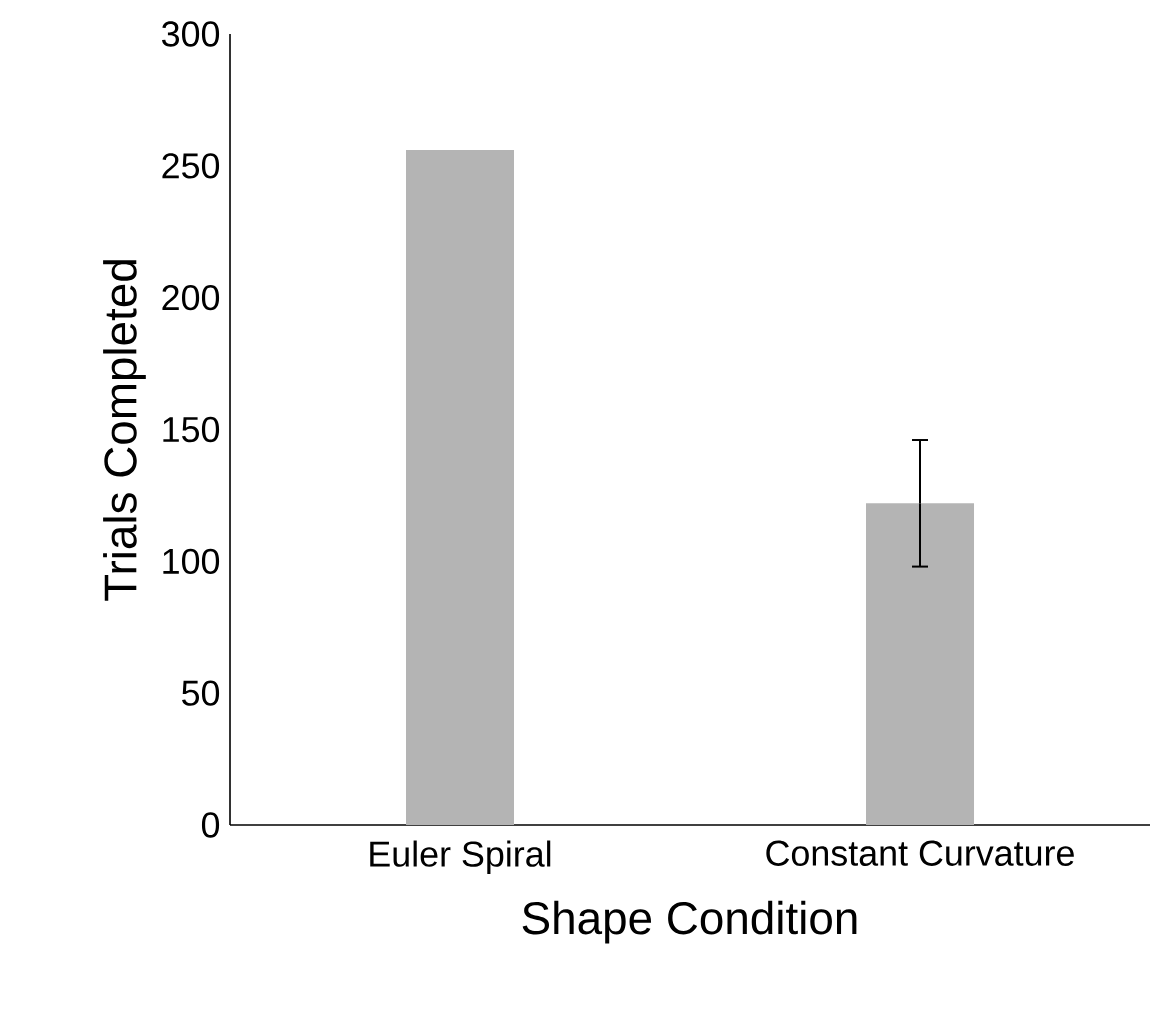 The height and width of the screenshot is (1015, 1158). What do you see at coordinates (689, 922) in the screenshot?
I see `x-axis-title: Shape Condition` at bounding box center [689, 922].